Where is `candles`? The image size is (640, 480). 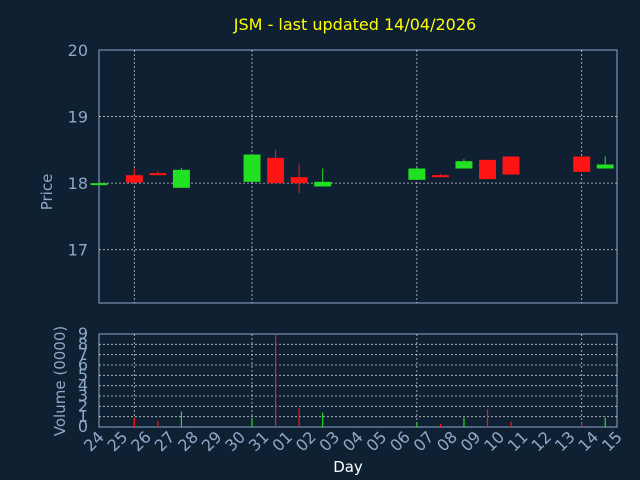
candles is located at coordinates (352, 171).